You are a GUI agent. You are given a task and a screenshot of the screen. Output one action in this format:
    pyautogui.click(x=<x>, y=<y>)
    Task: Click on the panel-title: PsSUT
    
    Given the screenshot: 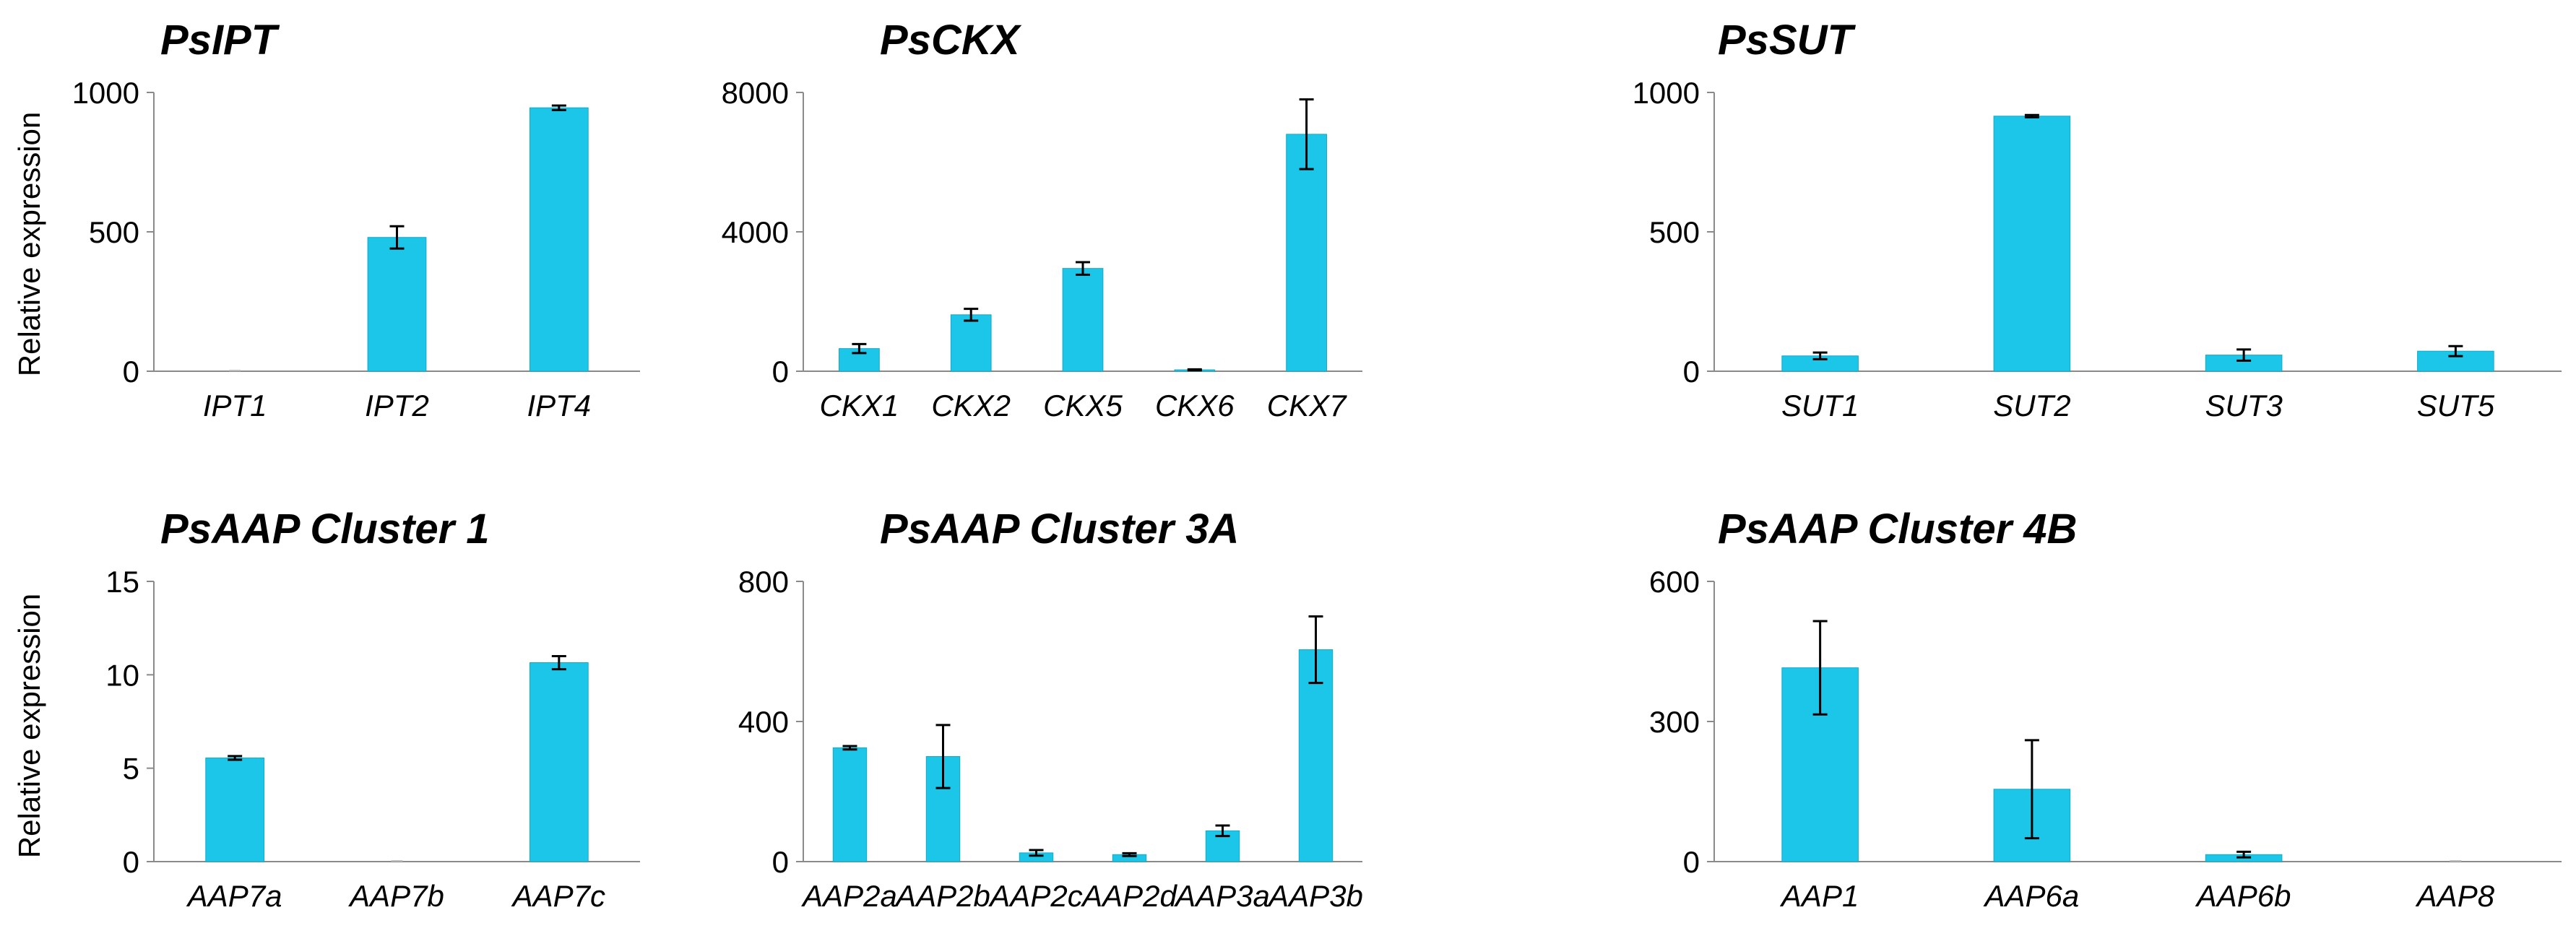 What is the action you would take?
    pyautogui.click(x=1788, y=40)
    